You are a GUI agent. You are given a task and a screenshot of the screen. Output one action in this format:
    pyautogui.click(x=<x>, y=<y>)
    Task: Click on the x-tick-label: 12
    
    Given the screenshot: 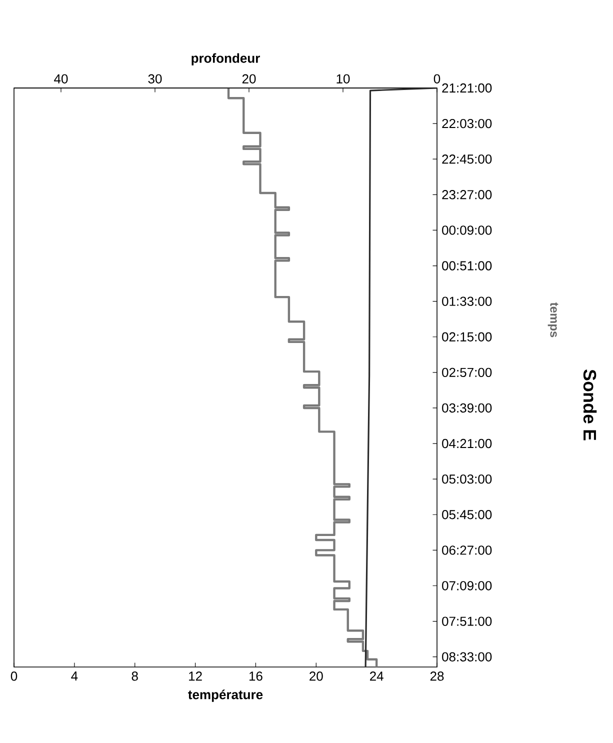 What is the action you would take?
    pyautogui.click(x=195, y=676)
    